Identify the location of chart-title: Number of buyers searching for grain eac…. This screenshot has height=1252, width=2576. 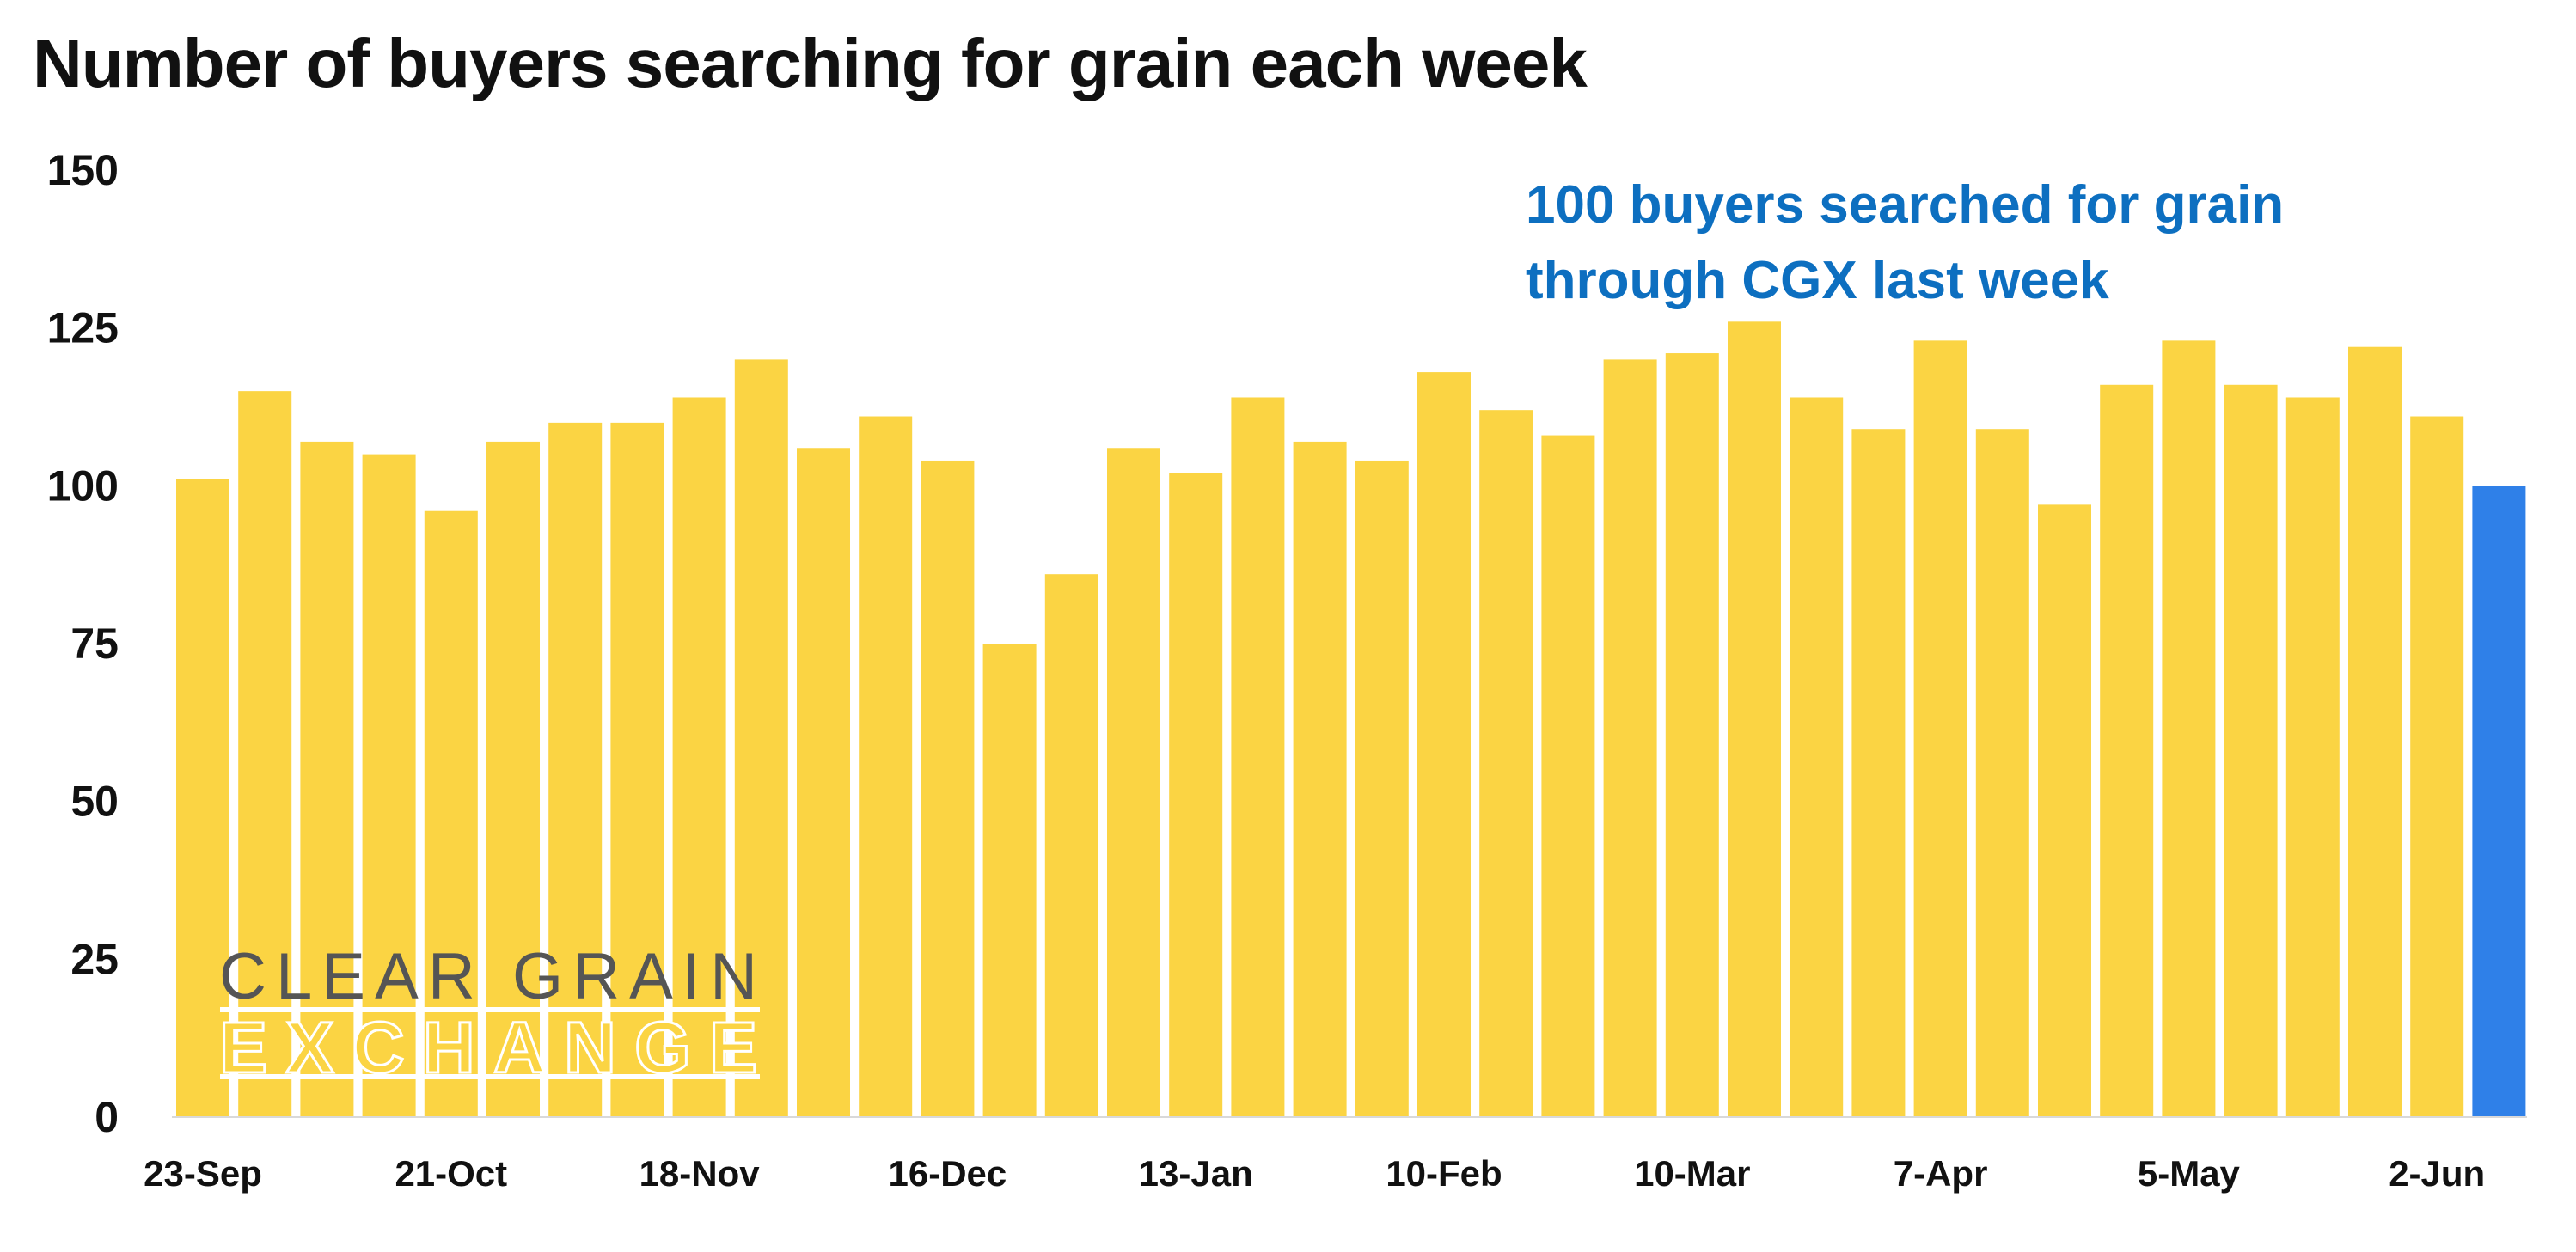
(810, 63).